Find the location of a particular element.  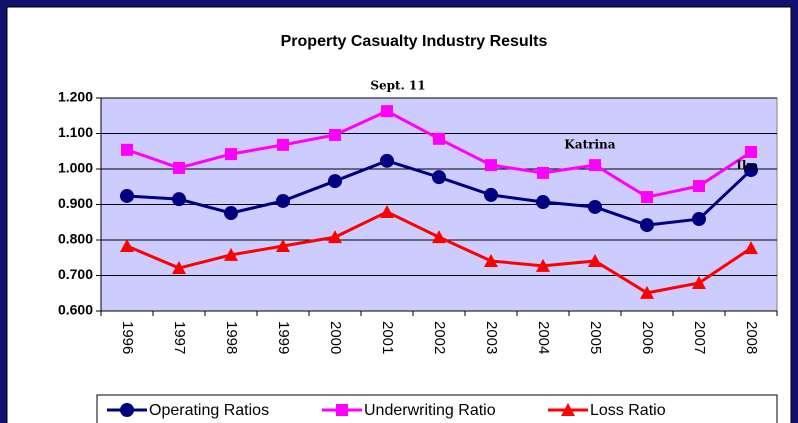

annotation: Ike is located at coordinates (747, 166).